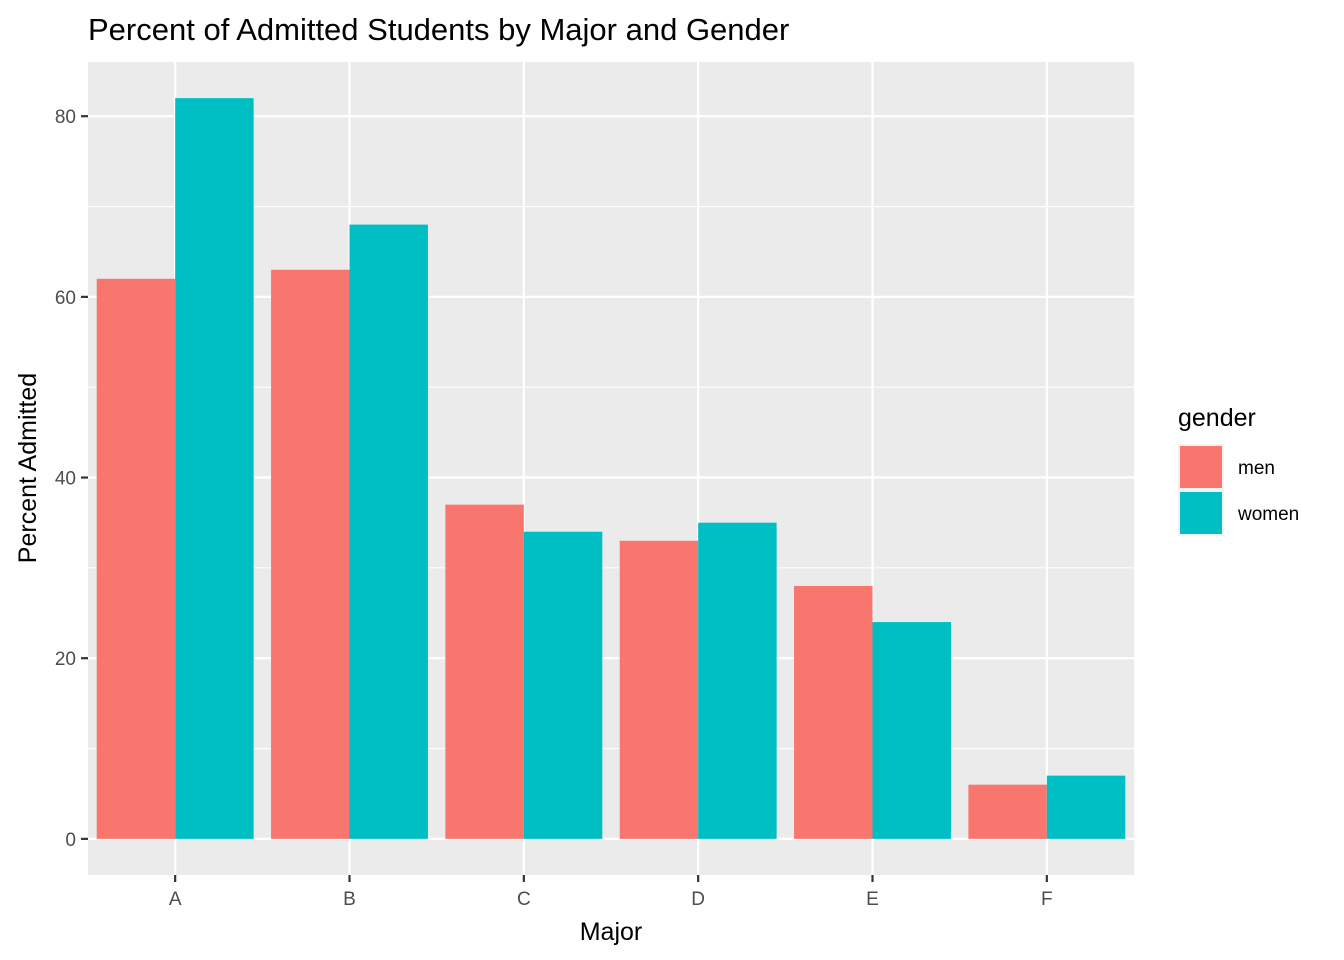 The width and height of the screenshot is (1344, 960). Describe the element at coordinates (1201, 467) in the screenshot. I see `legend-swatch-men` at that location.